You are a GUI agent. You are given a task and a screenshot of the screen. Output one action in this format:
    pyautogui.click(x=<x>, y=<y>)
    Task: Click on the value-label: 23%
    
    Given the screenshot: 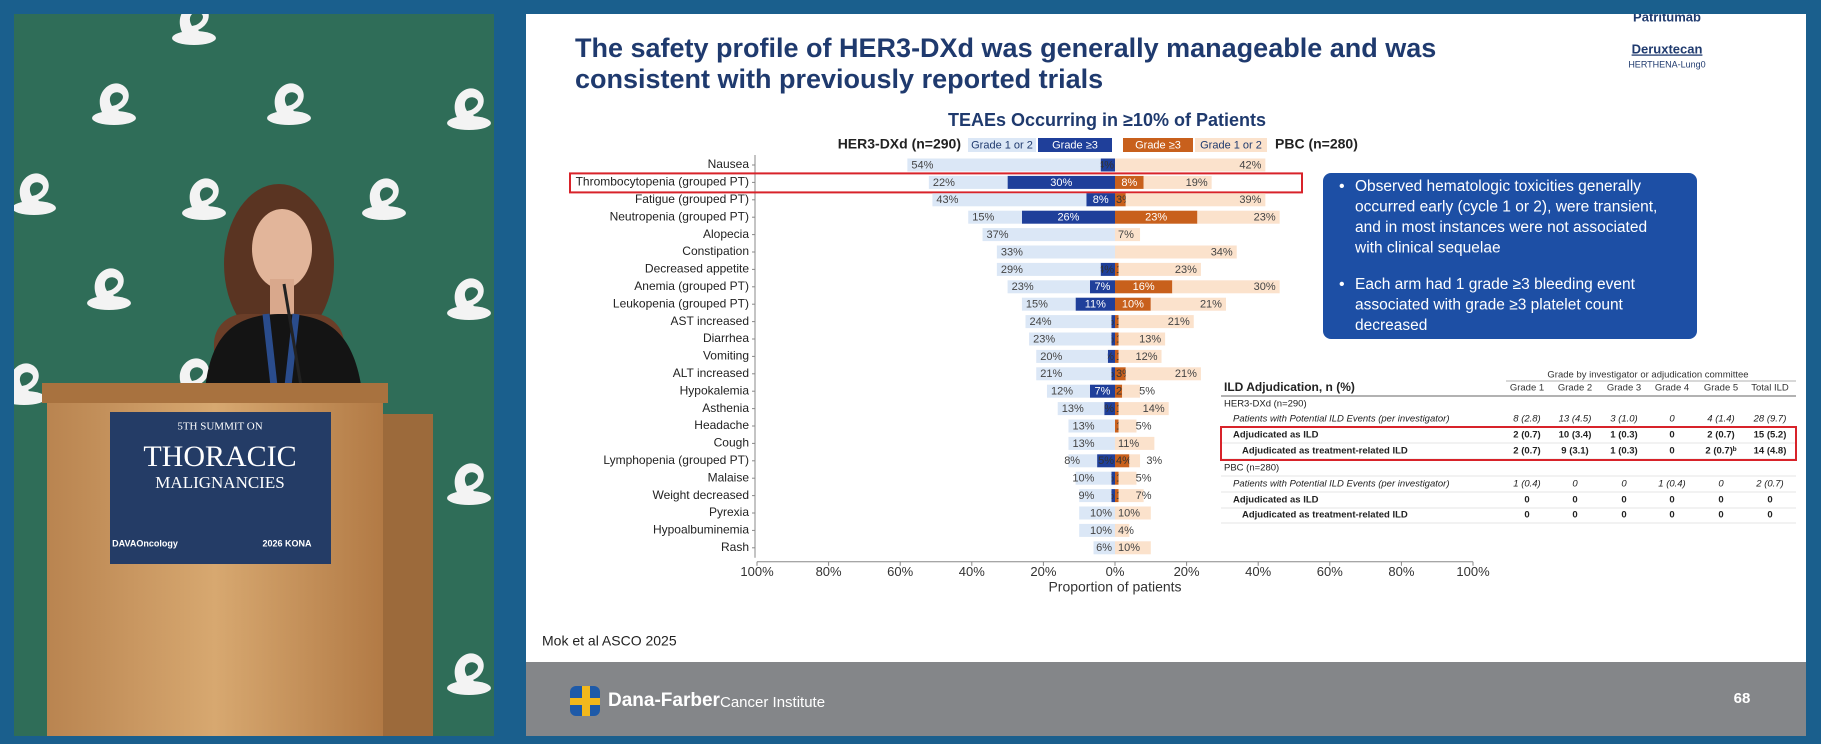 What is the action you would take?
    pyautogui.click(x=1044, y=339)
    